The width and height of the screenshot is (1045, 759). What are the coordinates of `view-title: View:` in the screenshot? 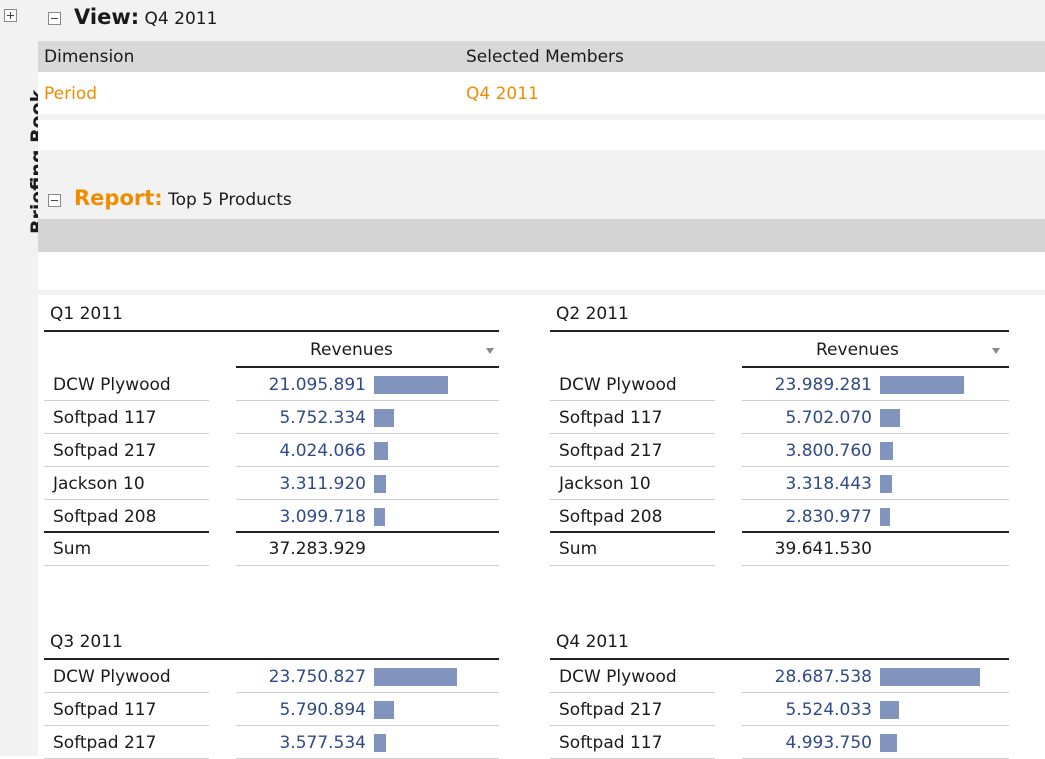 It's located at (107, 17).